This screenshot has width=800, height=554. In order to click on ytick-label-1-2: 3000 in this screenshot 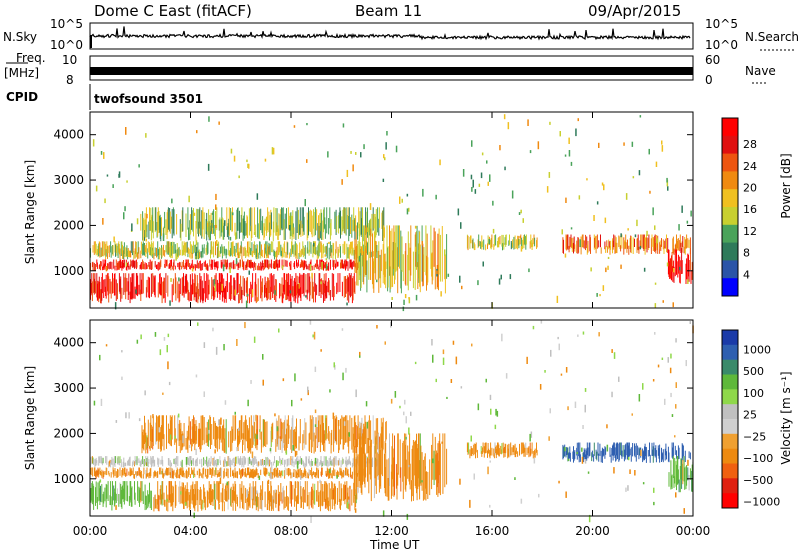, I will do `click(68, 388)`.